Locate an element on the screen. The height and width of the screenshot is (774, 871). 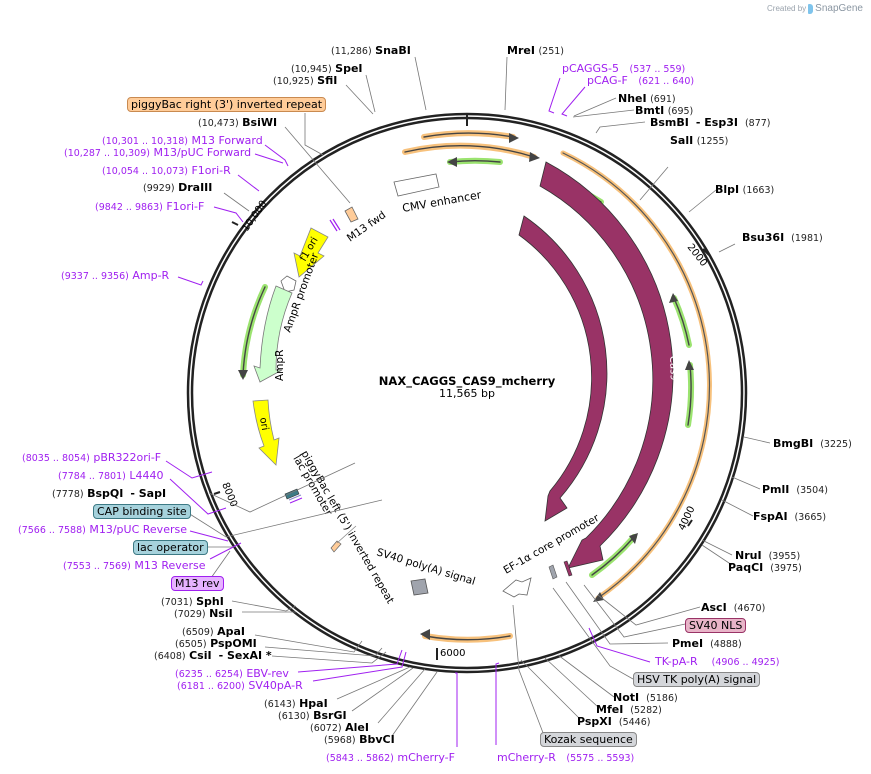
enzyme-pspxi: PspXI (5446) is located at coordinates (614, 721).